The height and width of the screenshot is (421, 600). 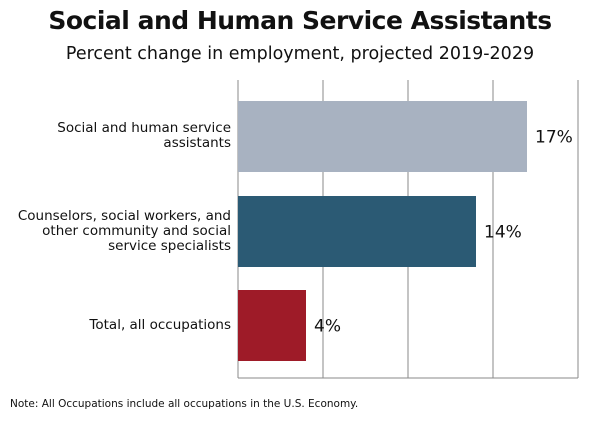 I want to click on chart-title: Social and Human Service Assistants, so click(x=300, y=20).